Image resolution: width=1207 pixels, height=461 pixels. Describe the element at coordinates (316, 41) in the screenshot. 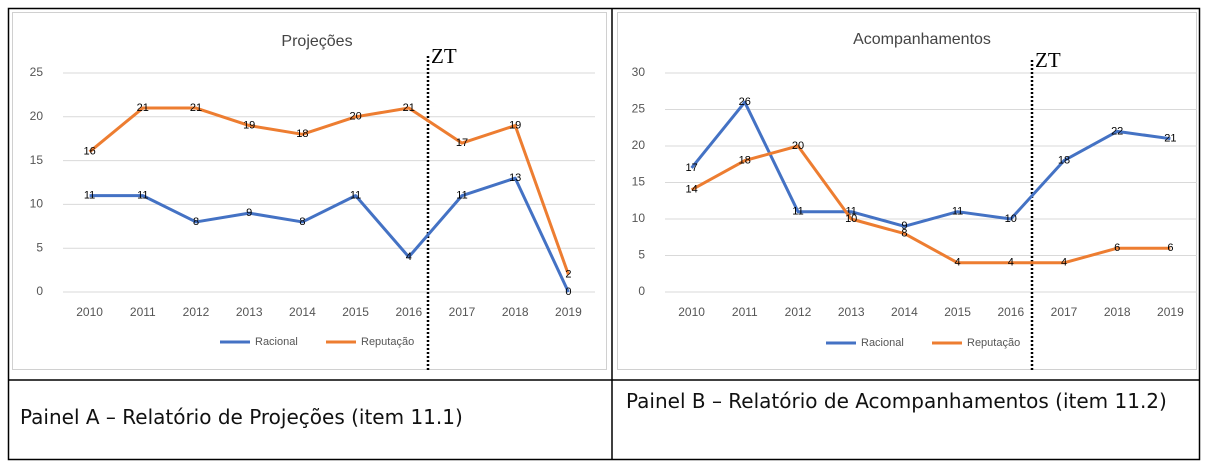

I see `chart-title: Projeções` at that location.